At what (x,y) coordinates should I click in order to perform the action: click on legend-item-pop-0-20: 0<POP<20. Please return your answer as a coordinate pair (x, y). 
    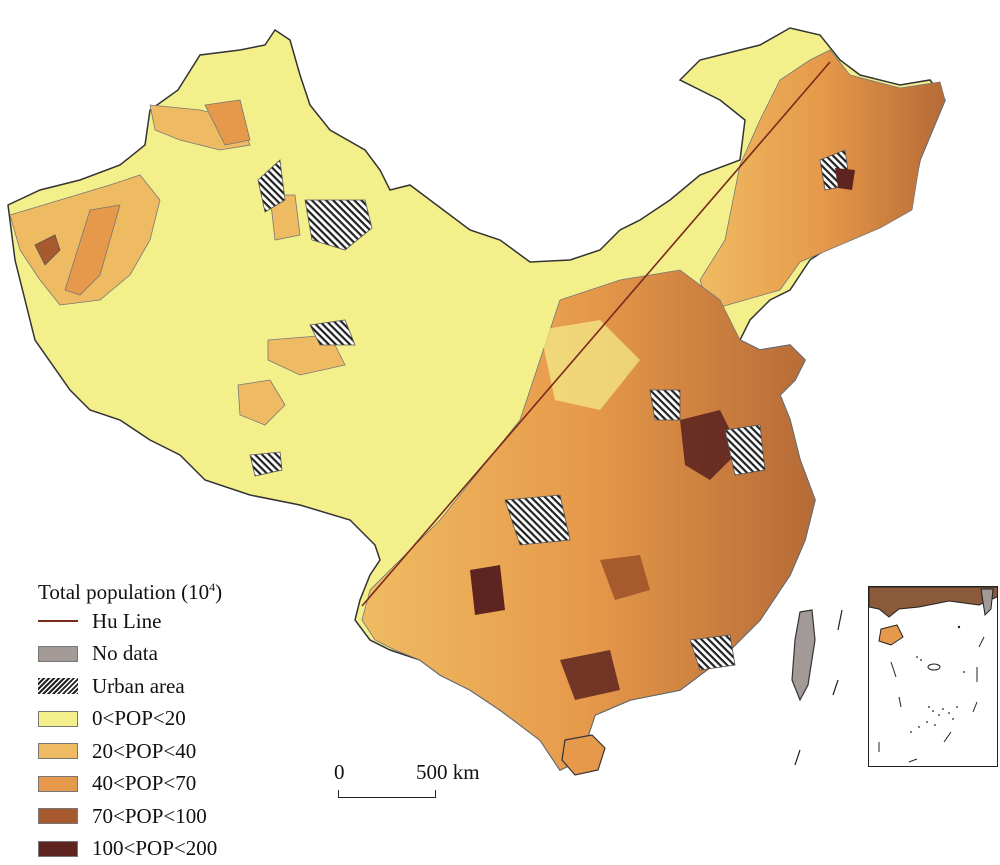
    Looking at the image, I should click on (130, 719).